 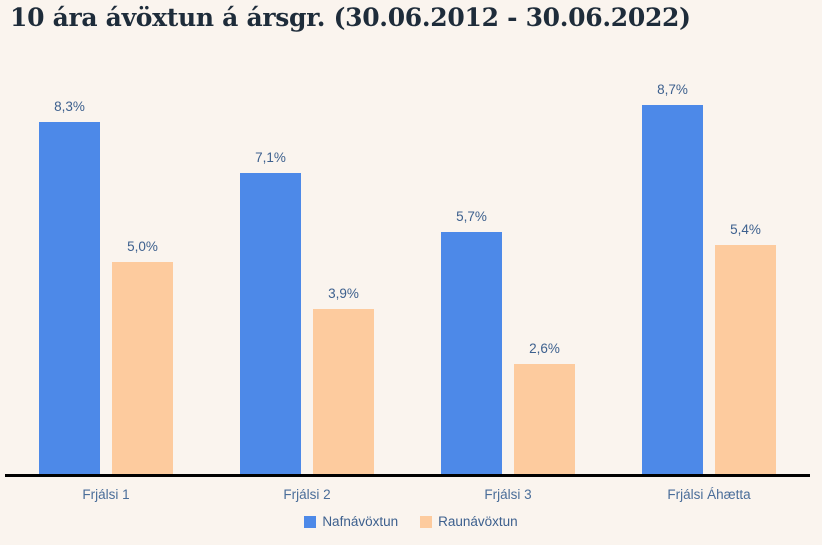 I want to click on value-label-nafnavoxtun-frjalsi-1: 8,3%, so click(x=69, y=106).